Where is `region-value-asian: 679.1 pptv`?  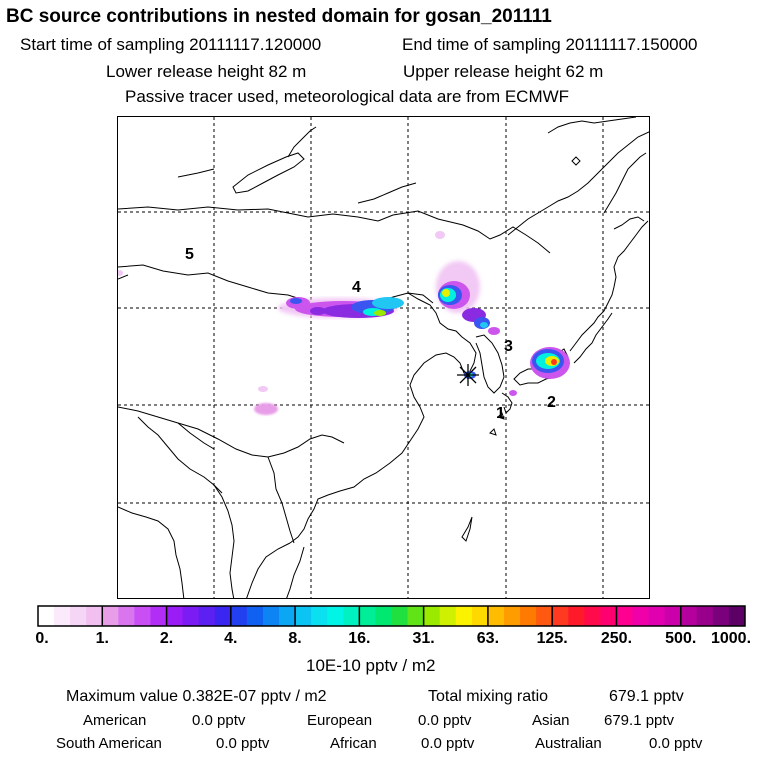
region-value-asian: 679.1 pptv is located at coordinates (639, 720).